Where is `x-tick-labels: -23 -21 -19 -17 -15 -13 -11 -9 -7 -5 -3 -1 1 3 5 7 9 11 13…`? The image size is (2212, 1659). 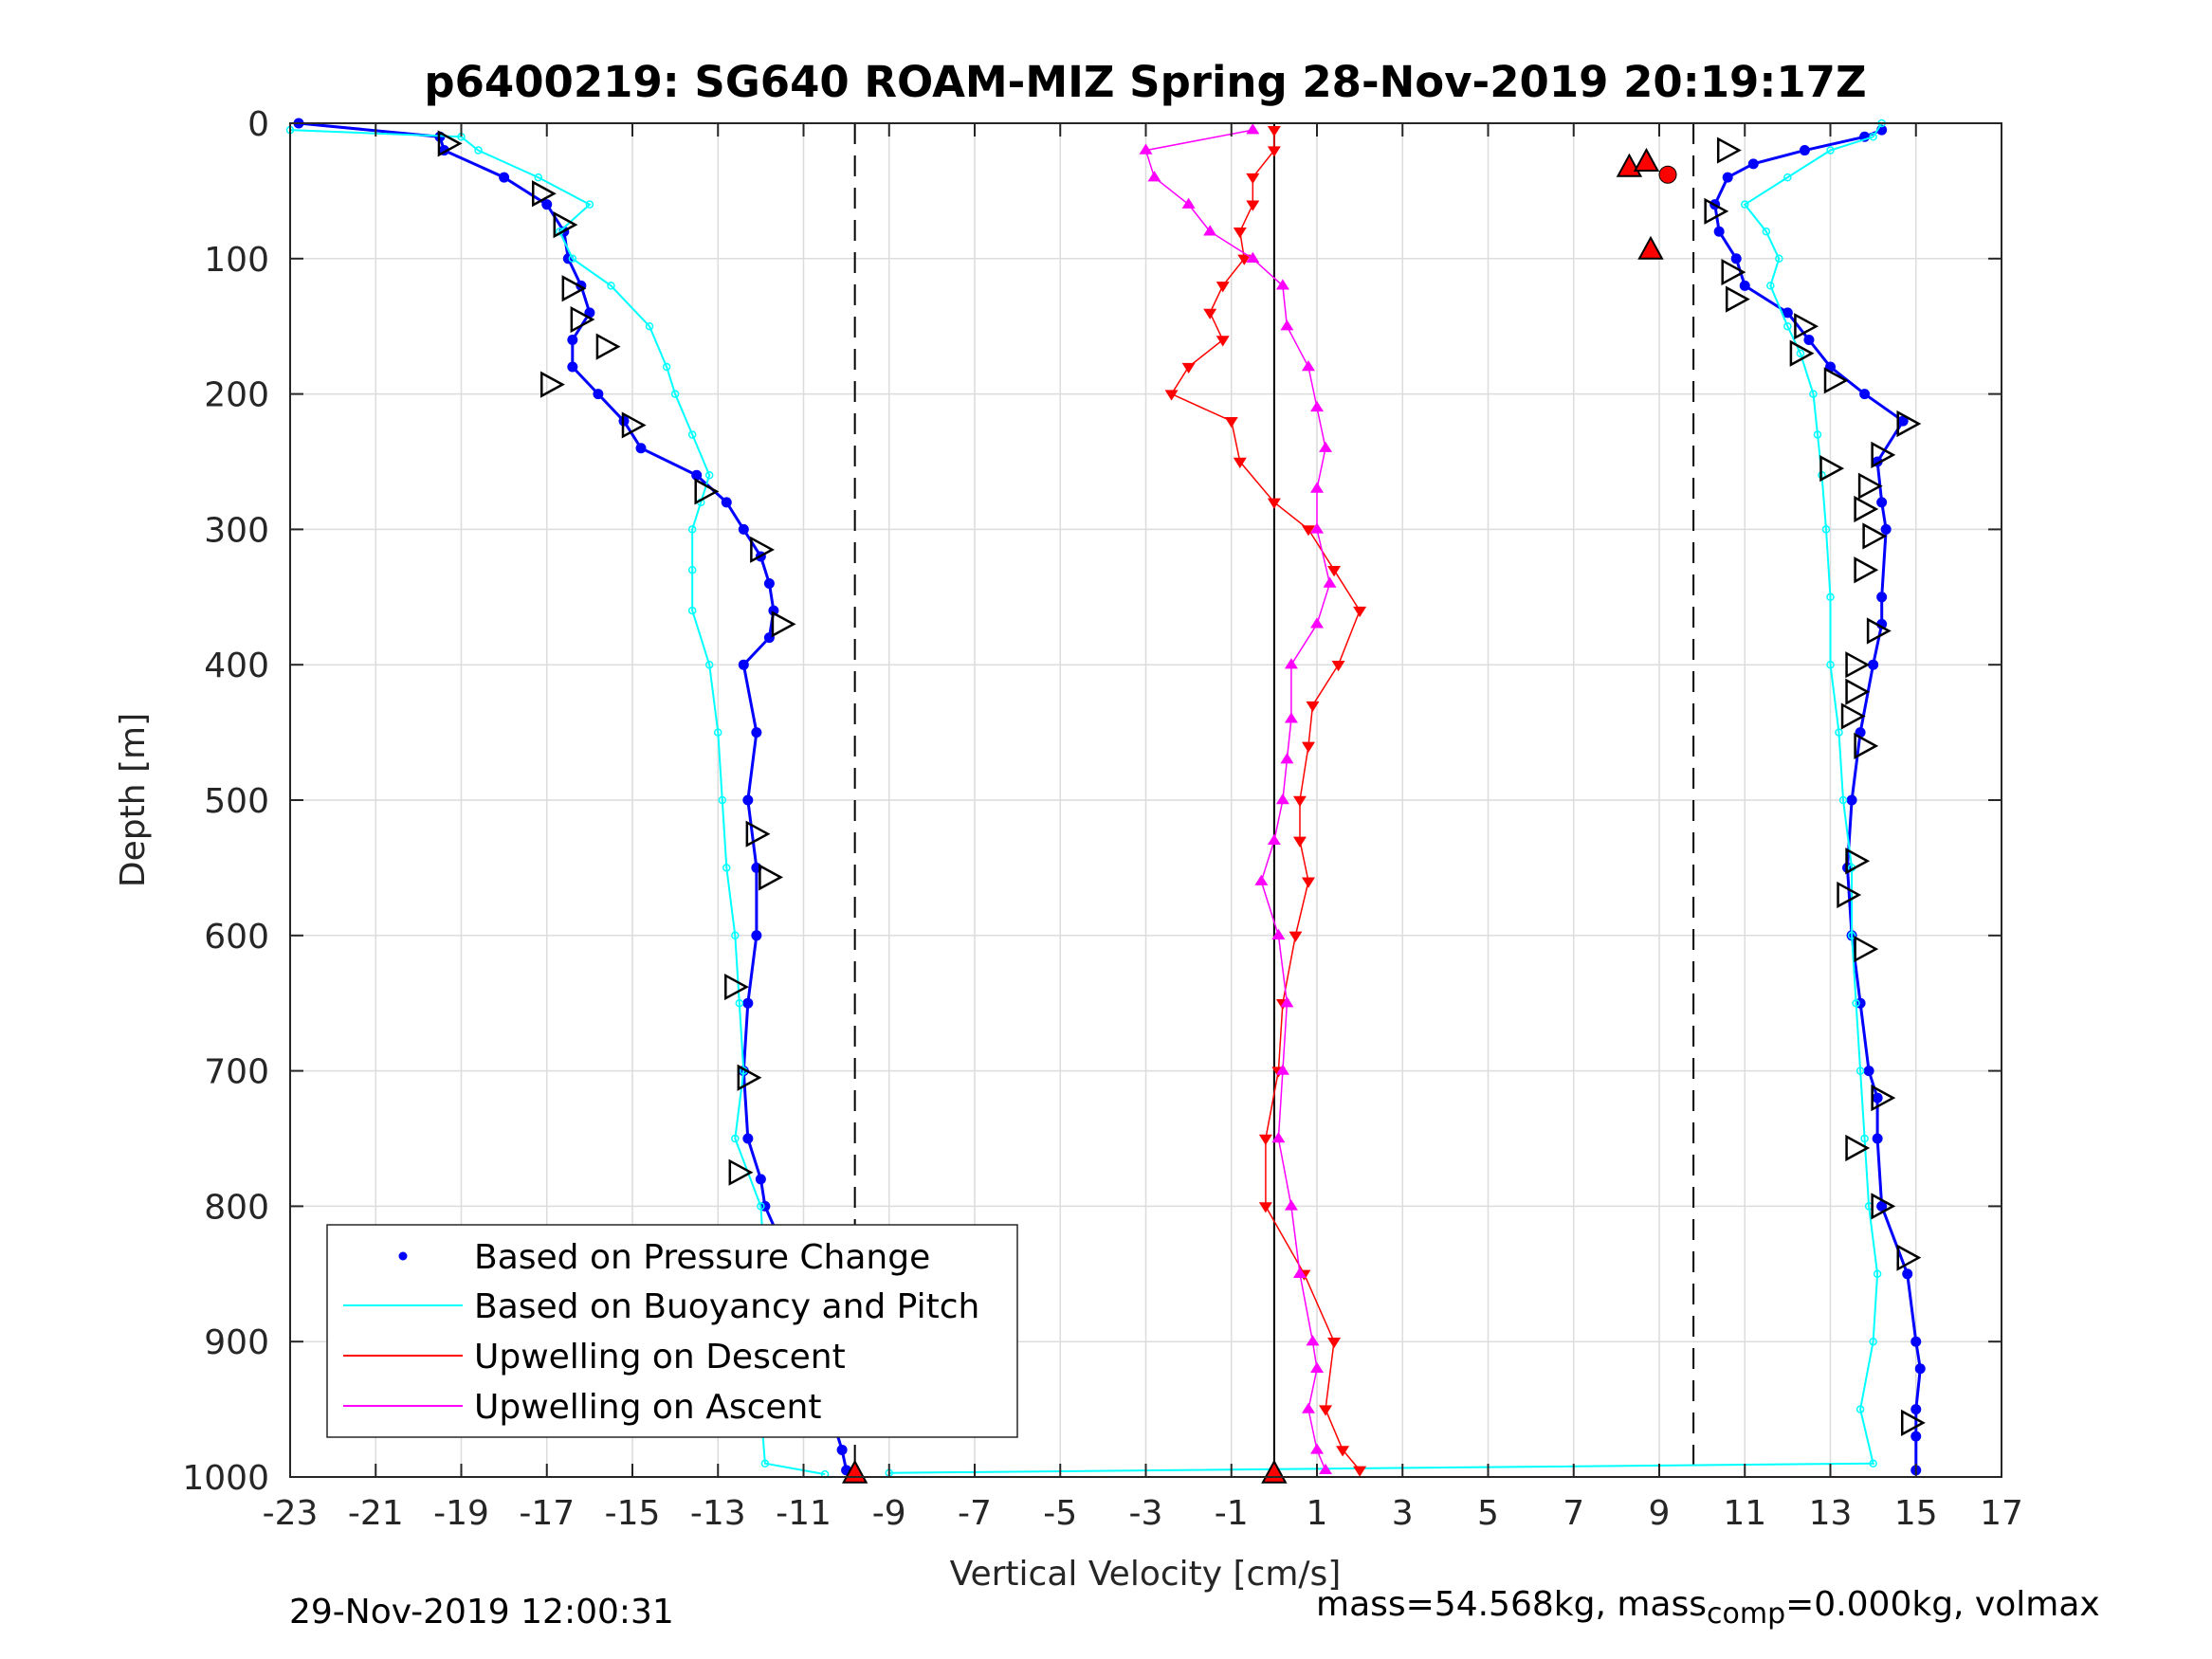 x-tick-labels: -23 -21 -19 -17 -15 -13 -11 -9 -7 -5 -3 -1 1 3 5 7 9 11 13… is located at coordinates (1143, 1513).